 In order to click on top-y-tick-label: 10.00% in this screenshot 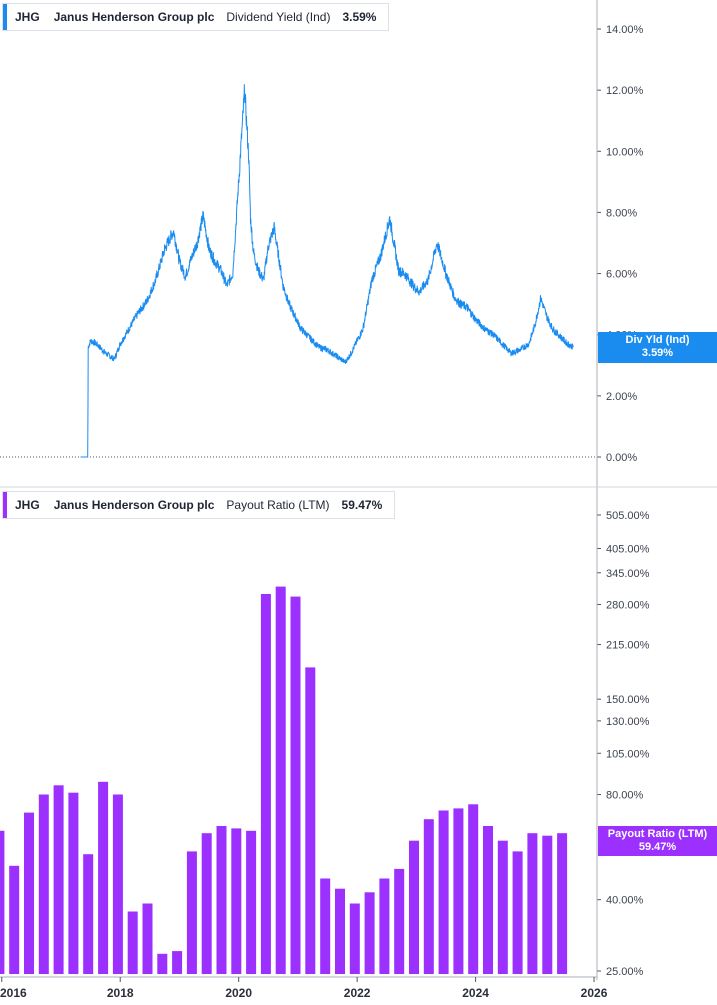, I will do `click(625, 152)`.